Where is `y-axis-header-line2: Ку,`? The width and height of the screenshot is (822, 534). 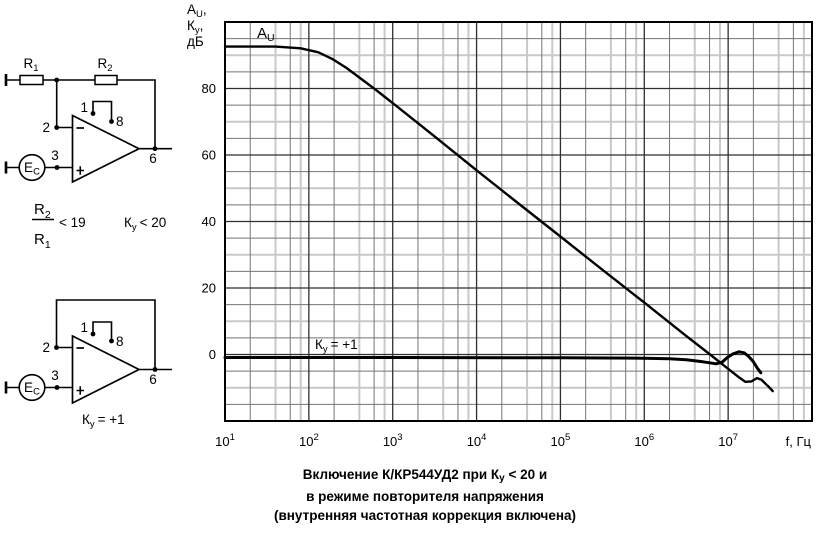 y-axis-header-line2: Ку, is located at coordinates (195, 27).